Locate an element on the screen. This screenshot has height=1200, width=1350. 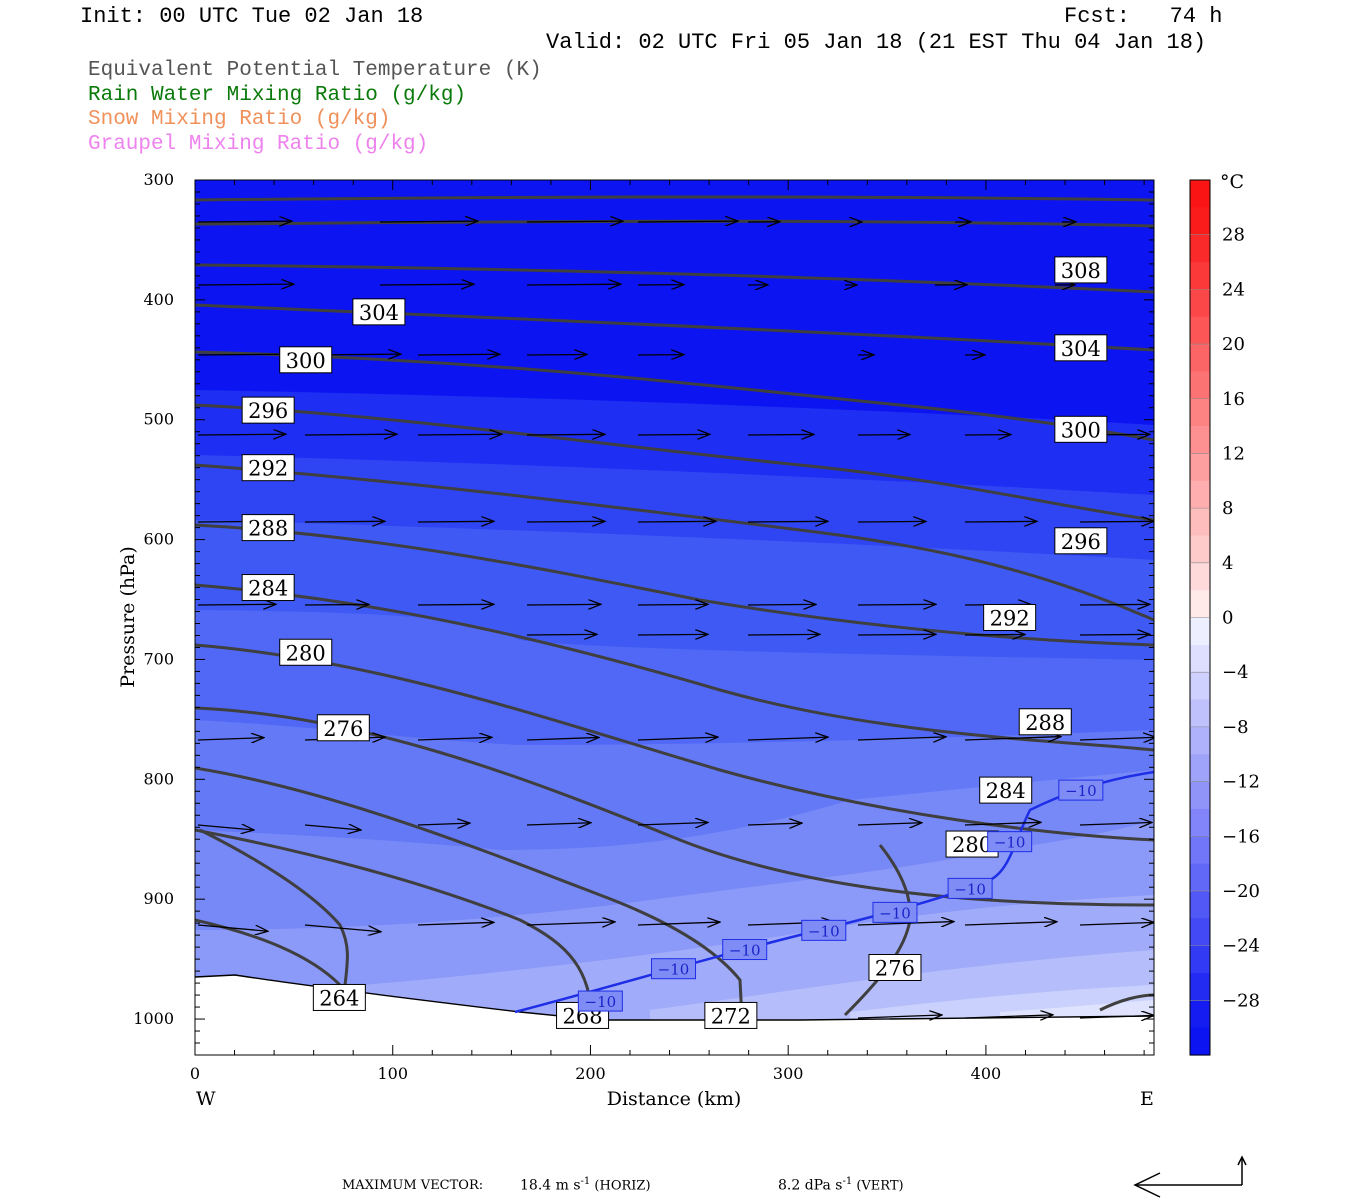
legend-snow: Snow Mixing Ratio (g/kg) is located at coordinates (239, 119).